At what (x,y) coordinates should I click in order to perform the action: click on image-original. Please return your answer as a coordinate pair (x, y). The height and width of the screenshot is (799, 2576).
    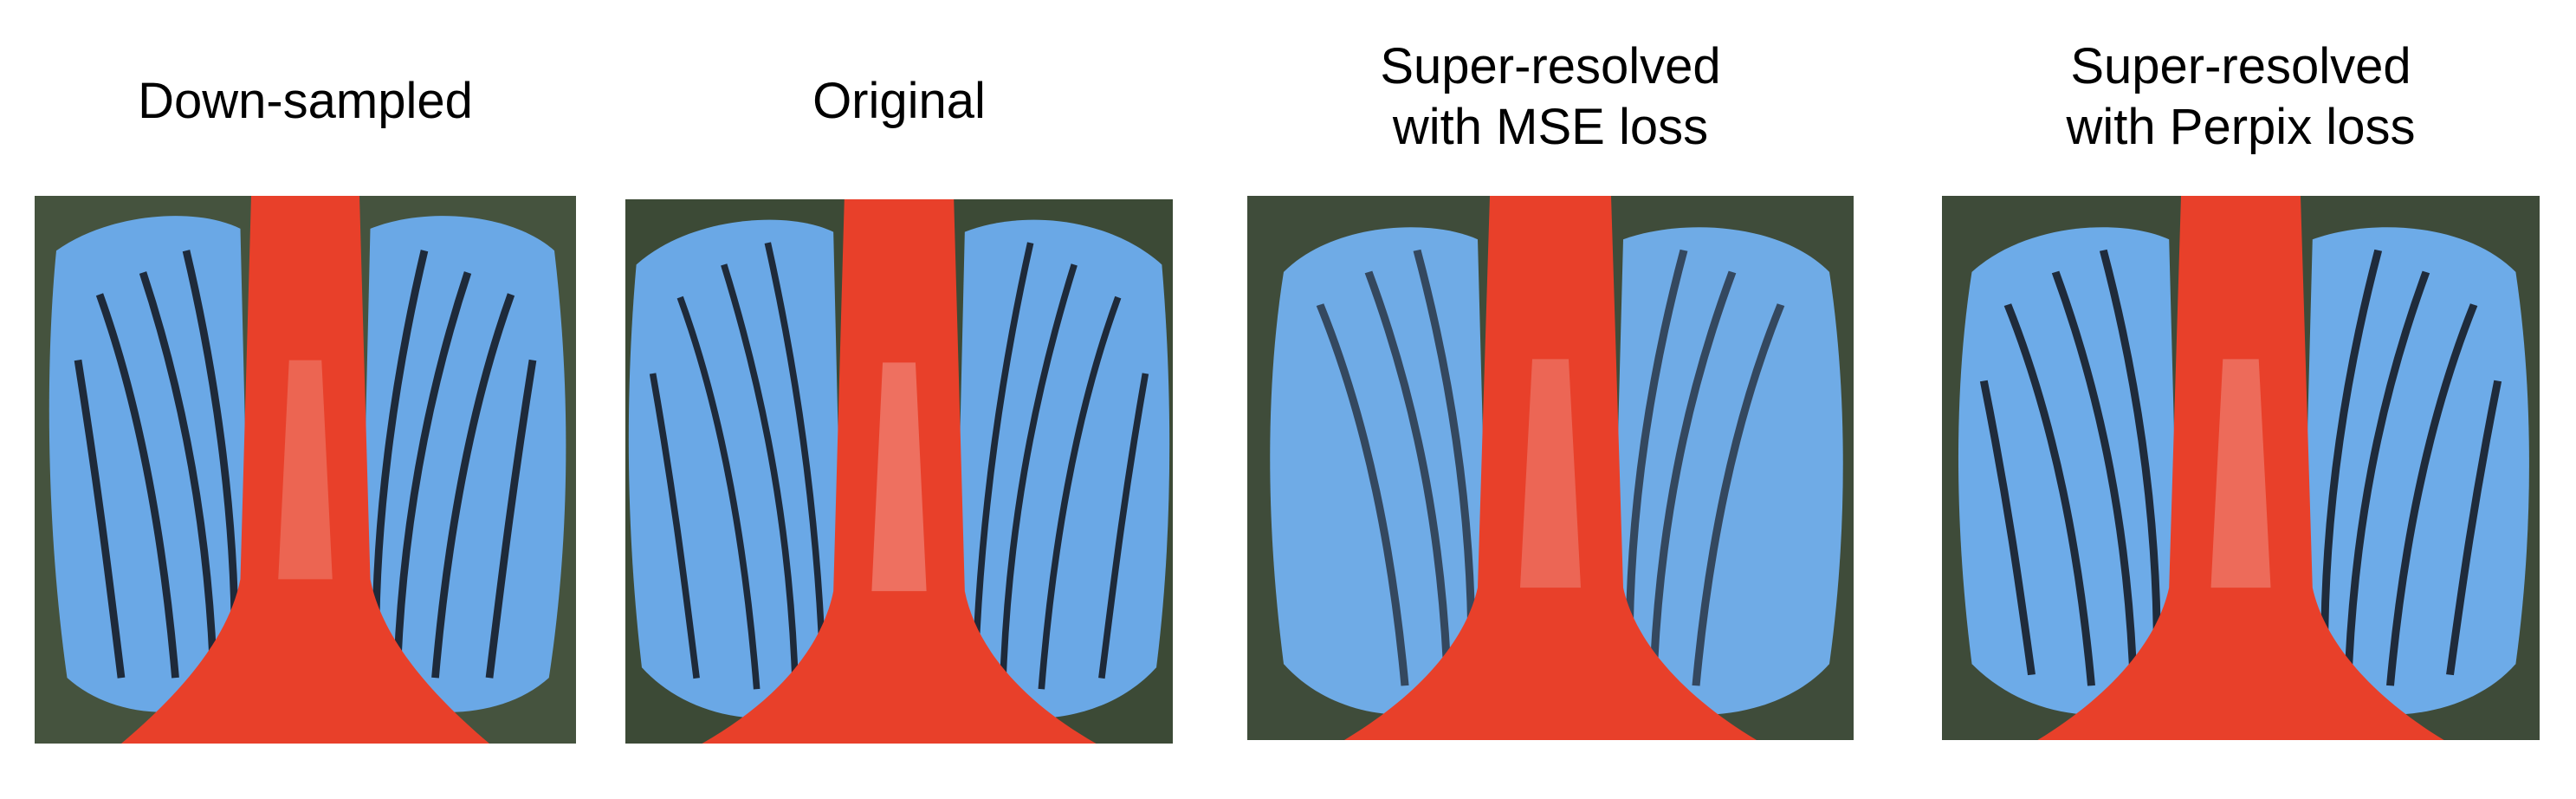
    Looking at the image, I should click on (899, 471).